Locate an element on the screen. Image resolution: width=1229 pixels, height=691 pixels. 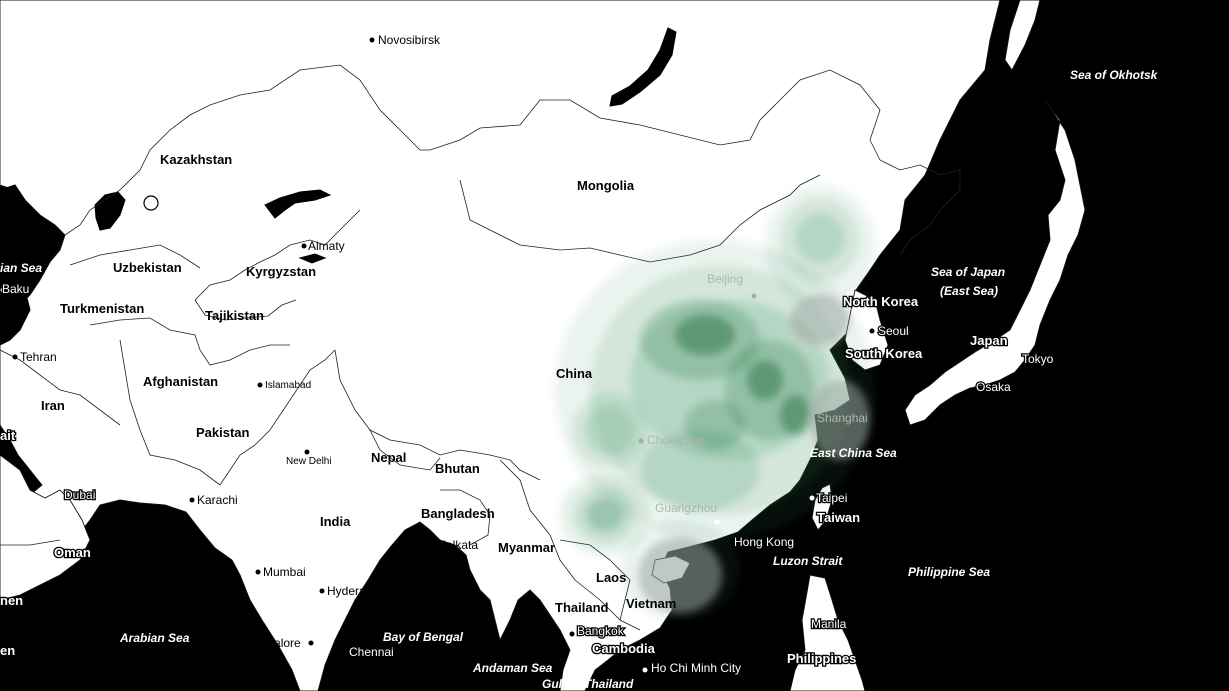
country-label: Thailand is located at coordinates (582, 607).